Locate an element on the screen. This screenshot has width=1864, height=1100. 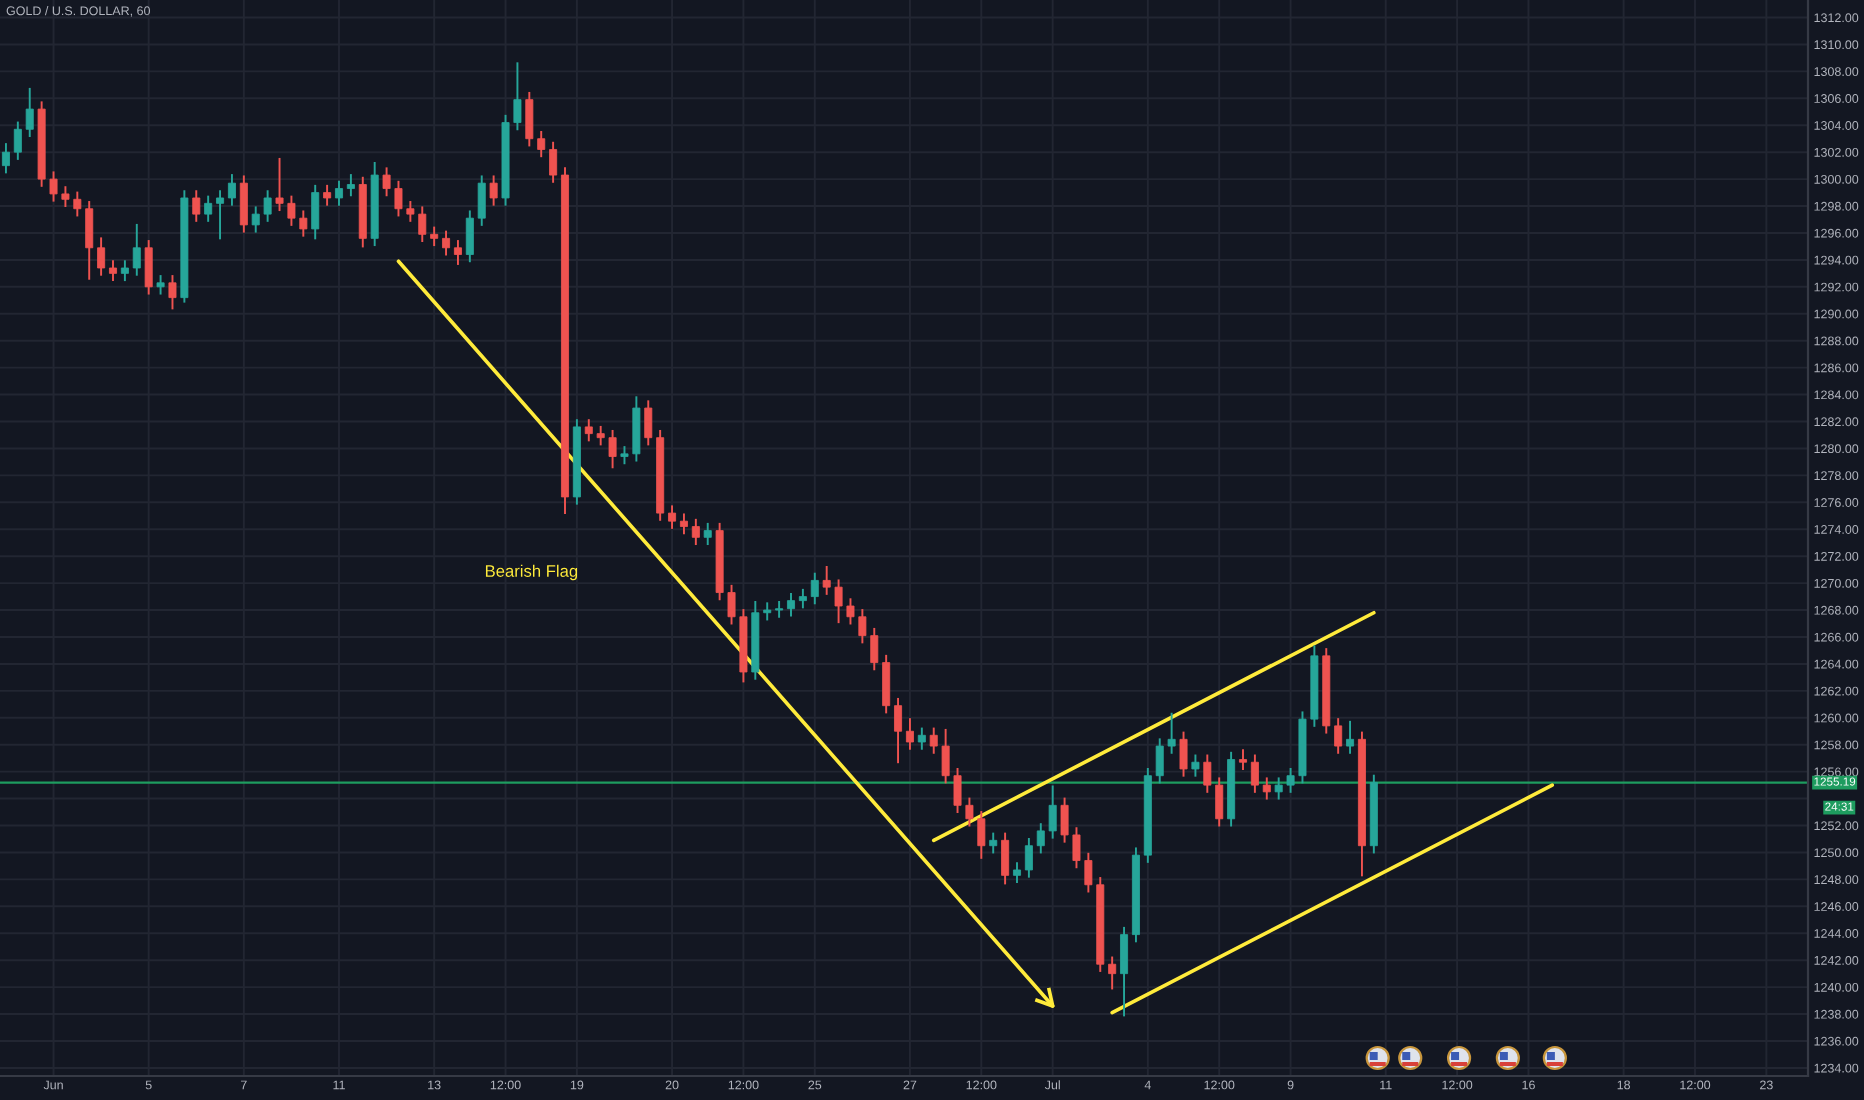
annotation: Bearish Flag is located at coordinates (531, 572).